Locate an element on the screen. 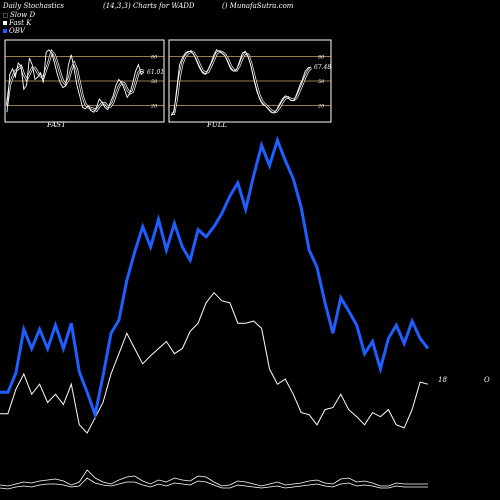 The height and width of the screenshot is (500, 500). volume-line-b is located at coordinates (214, 483).